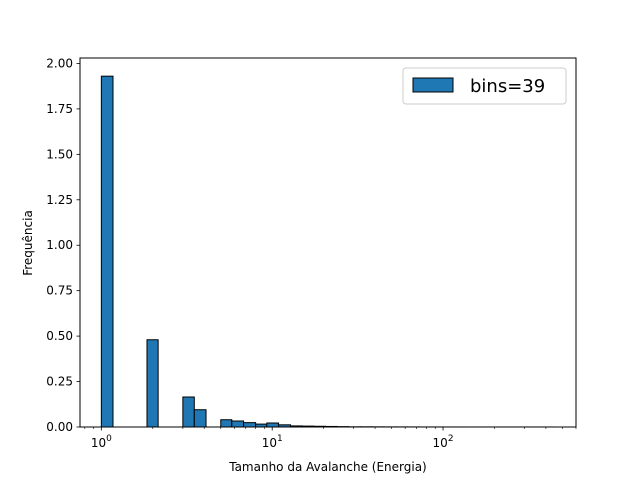  What do you see at coordinates (443, 442) in the screenshot?
I see `x-tick-label: 10²` at bounding box center [443, 442].